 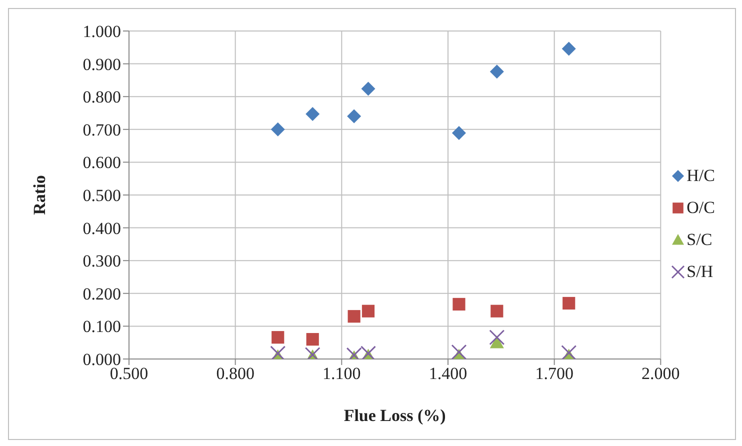 I want to click on y-tick-label: 0.800, so click(x=101, y=97).